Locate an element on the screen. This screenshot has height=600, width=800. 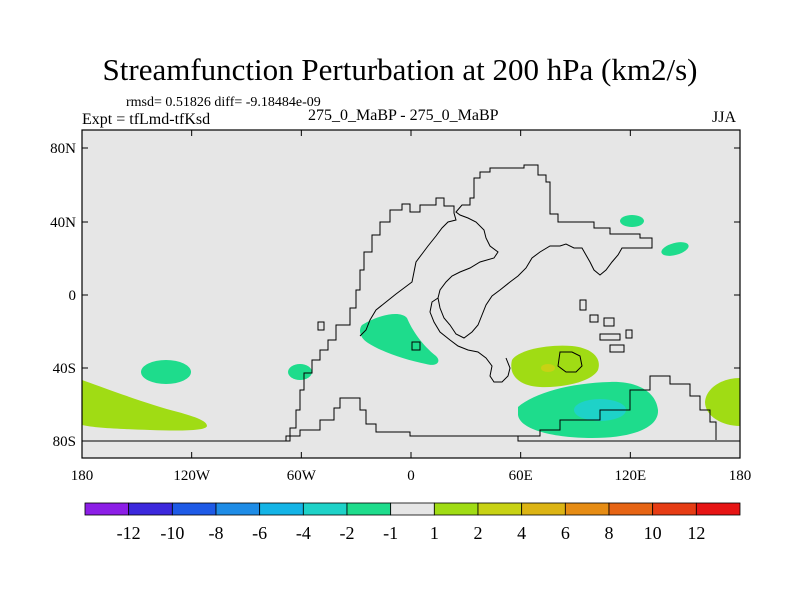
colorbar-label: -4 is located at coordinates (303, 533).